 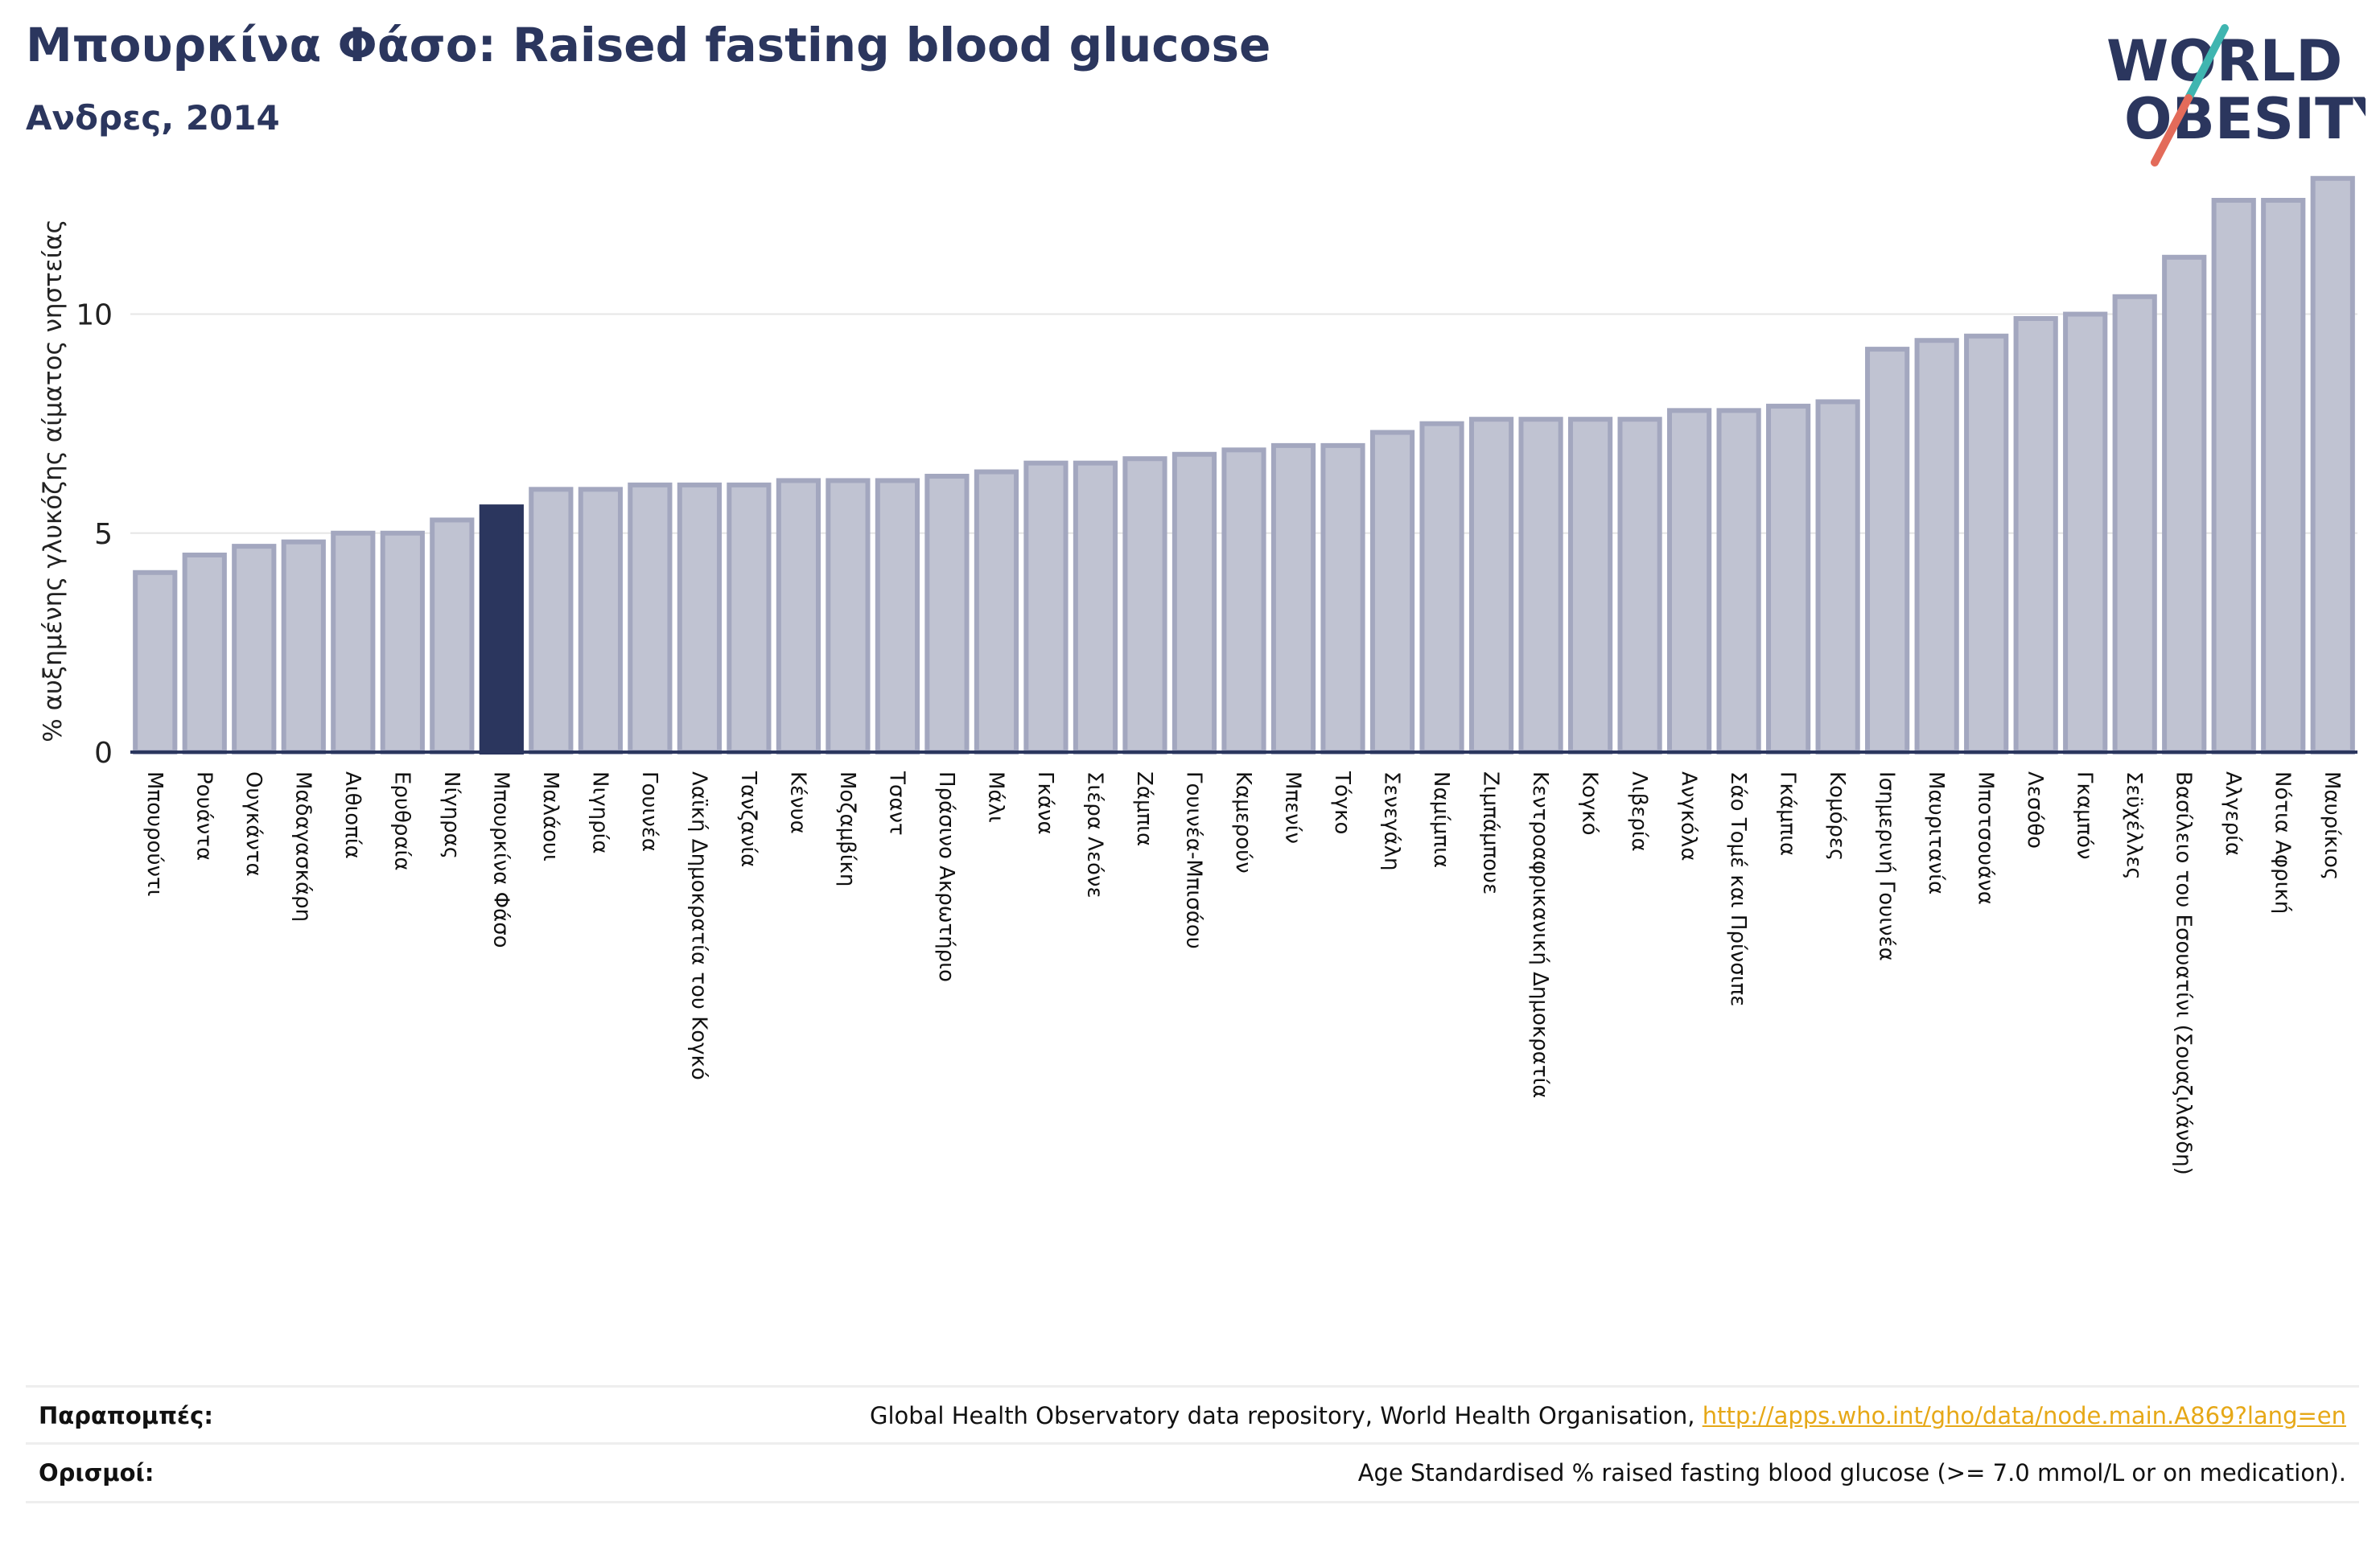 What do you see at coordinates (2184, 973) in the screenshot?
I see `x-tick-label: Βασίλειο του Εσουατίνι (Σουαζιλάνδη)` at bounding box center [2184, 973].